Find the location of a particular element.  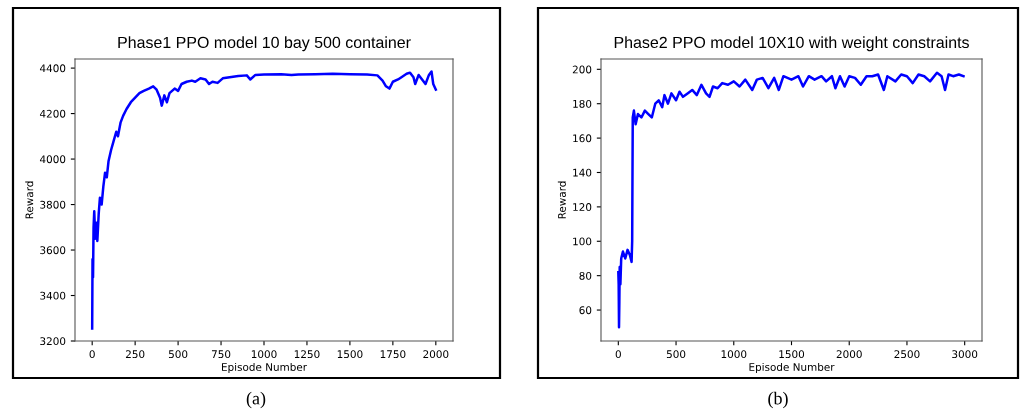

y-tick-label: 3800 is located at coordinates (53, 204).